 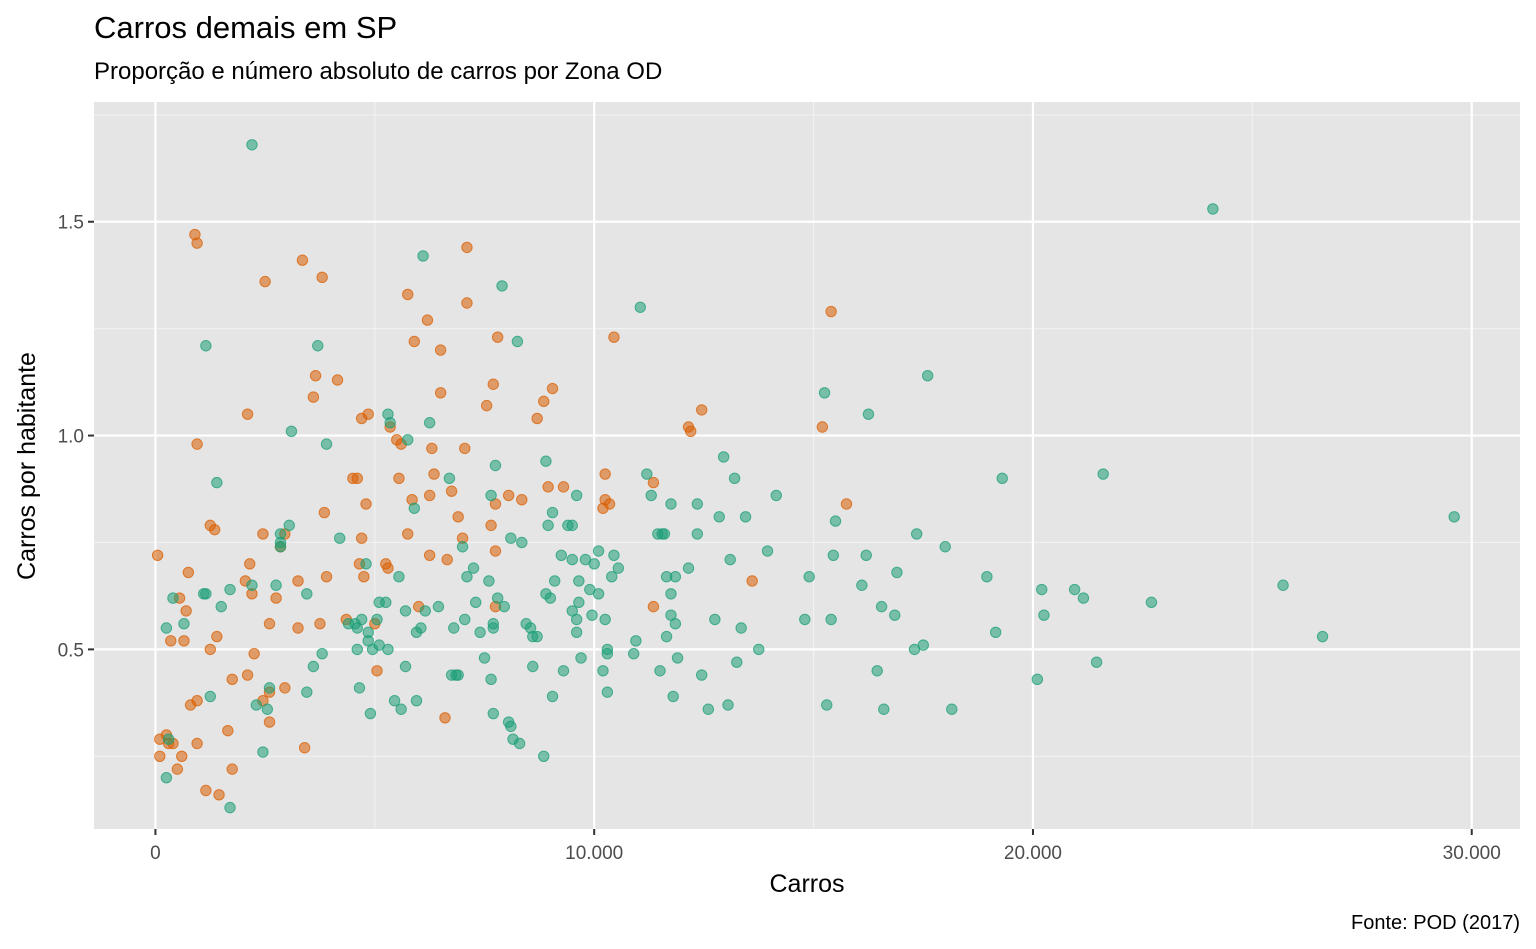 I want to click on y-tick-label: 0.5, so click(x=71, y=650).